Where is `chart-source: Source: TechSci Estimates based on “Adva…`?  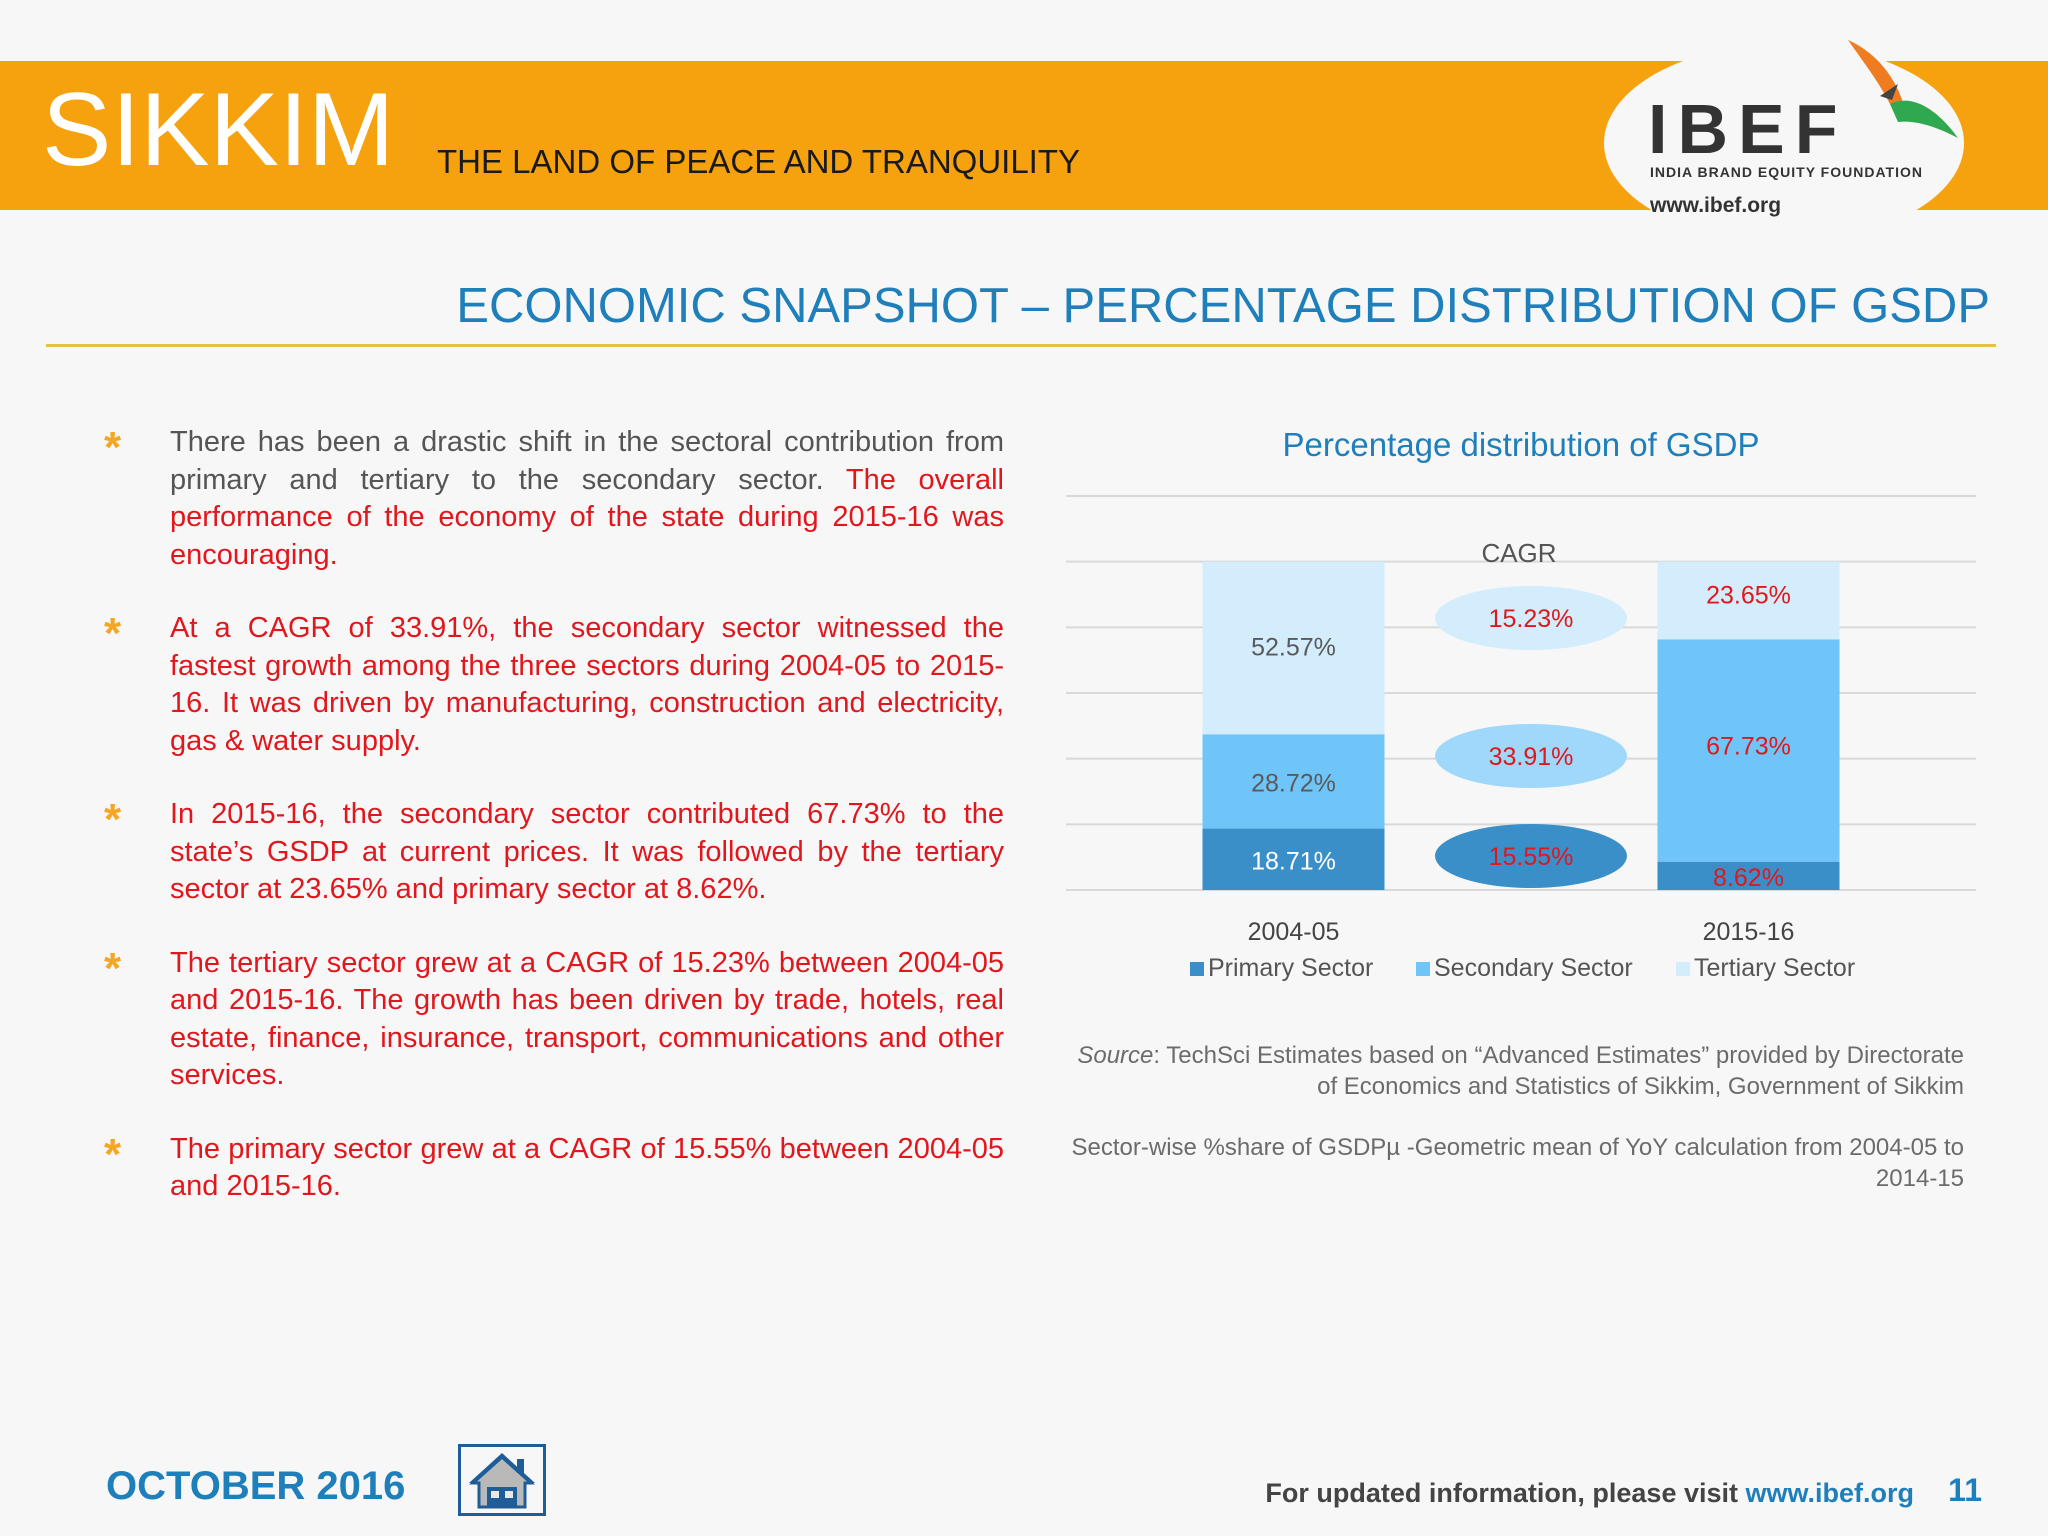
chart-source: Source: TechSci Estimates based on “Adva… is located at coordinates (1514, 1132).